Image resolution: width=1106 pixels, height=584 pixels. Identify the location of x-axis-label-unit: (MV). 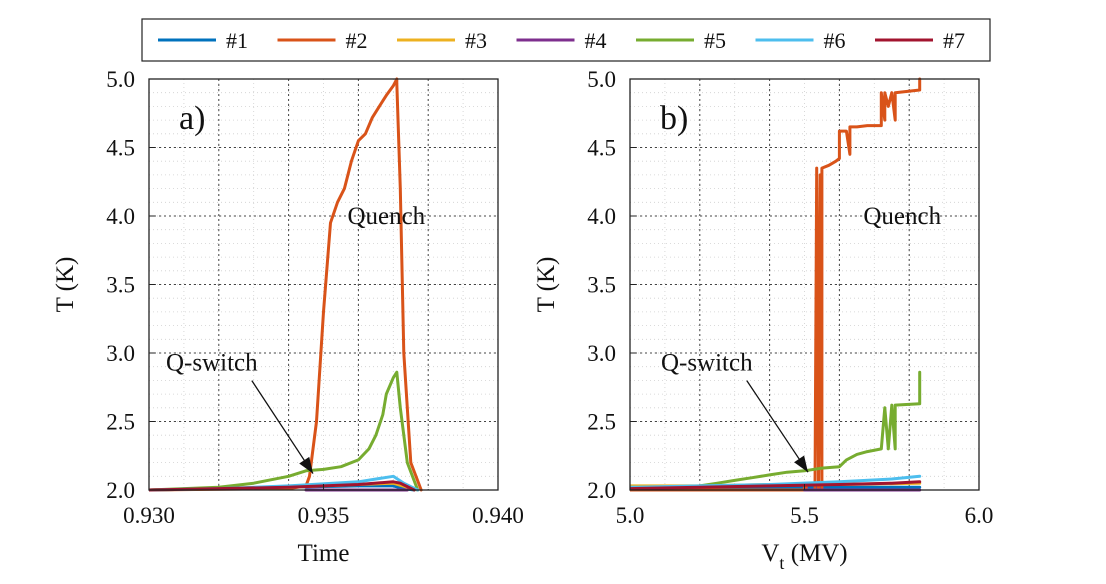
(815, 553).